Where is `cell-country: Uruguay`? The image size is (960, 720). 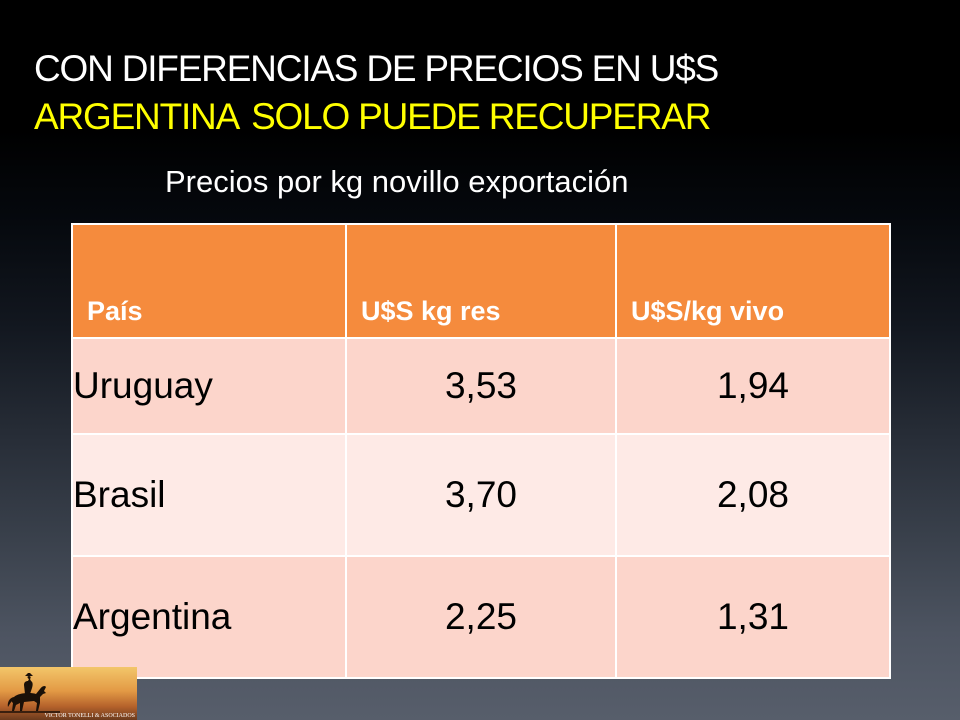
cell-country: Uruguay is located at coordinates (209, 386).